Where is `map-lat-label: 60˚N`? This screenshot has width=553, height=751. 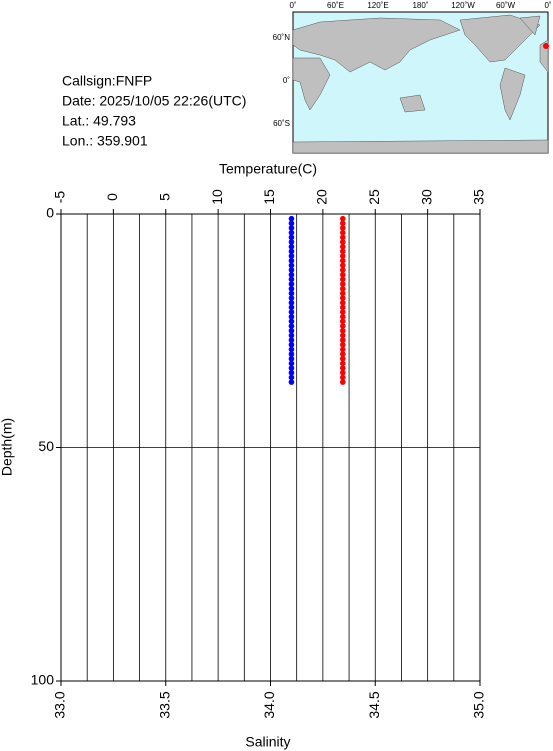
map-lat-label: 60˚N is located at coordinates (282, 37).